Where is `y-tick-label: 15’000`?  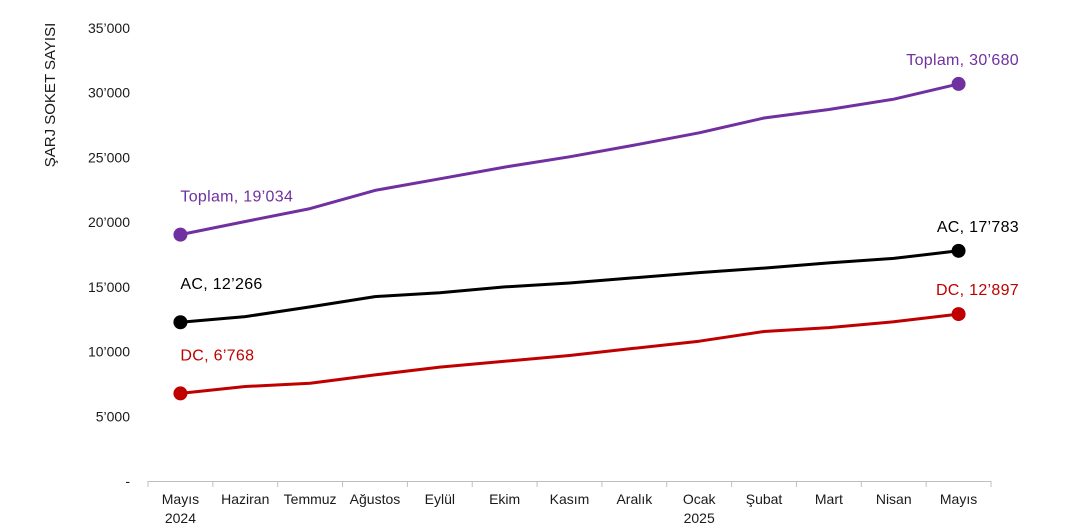 y-tick-label: 15’000 is located at coordinates (109, 287).